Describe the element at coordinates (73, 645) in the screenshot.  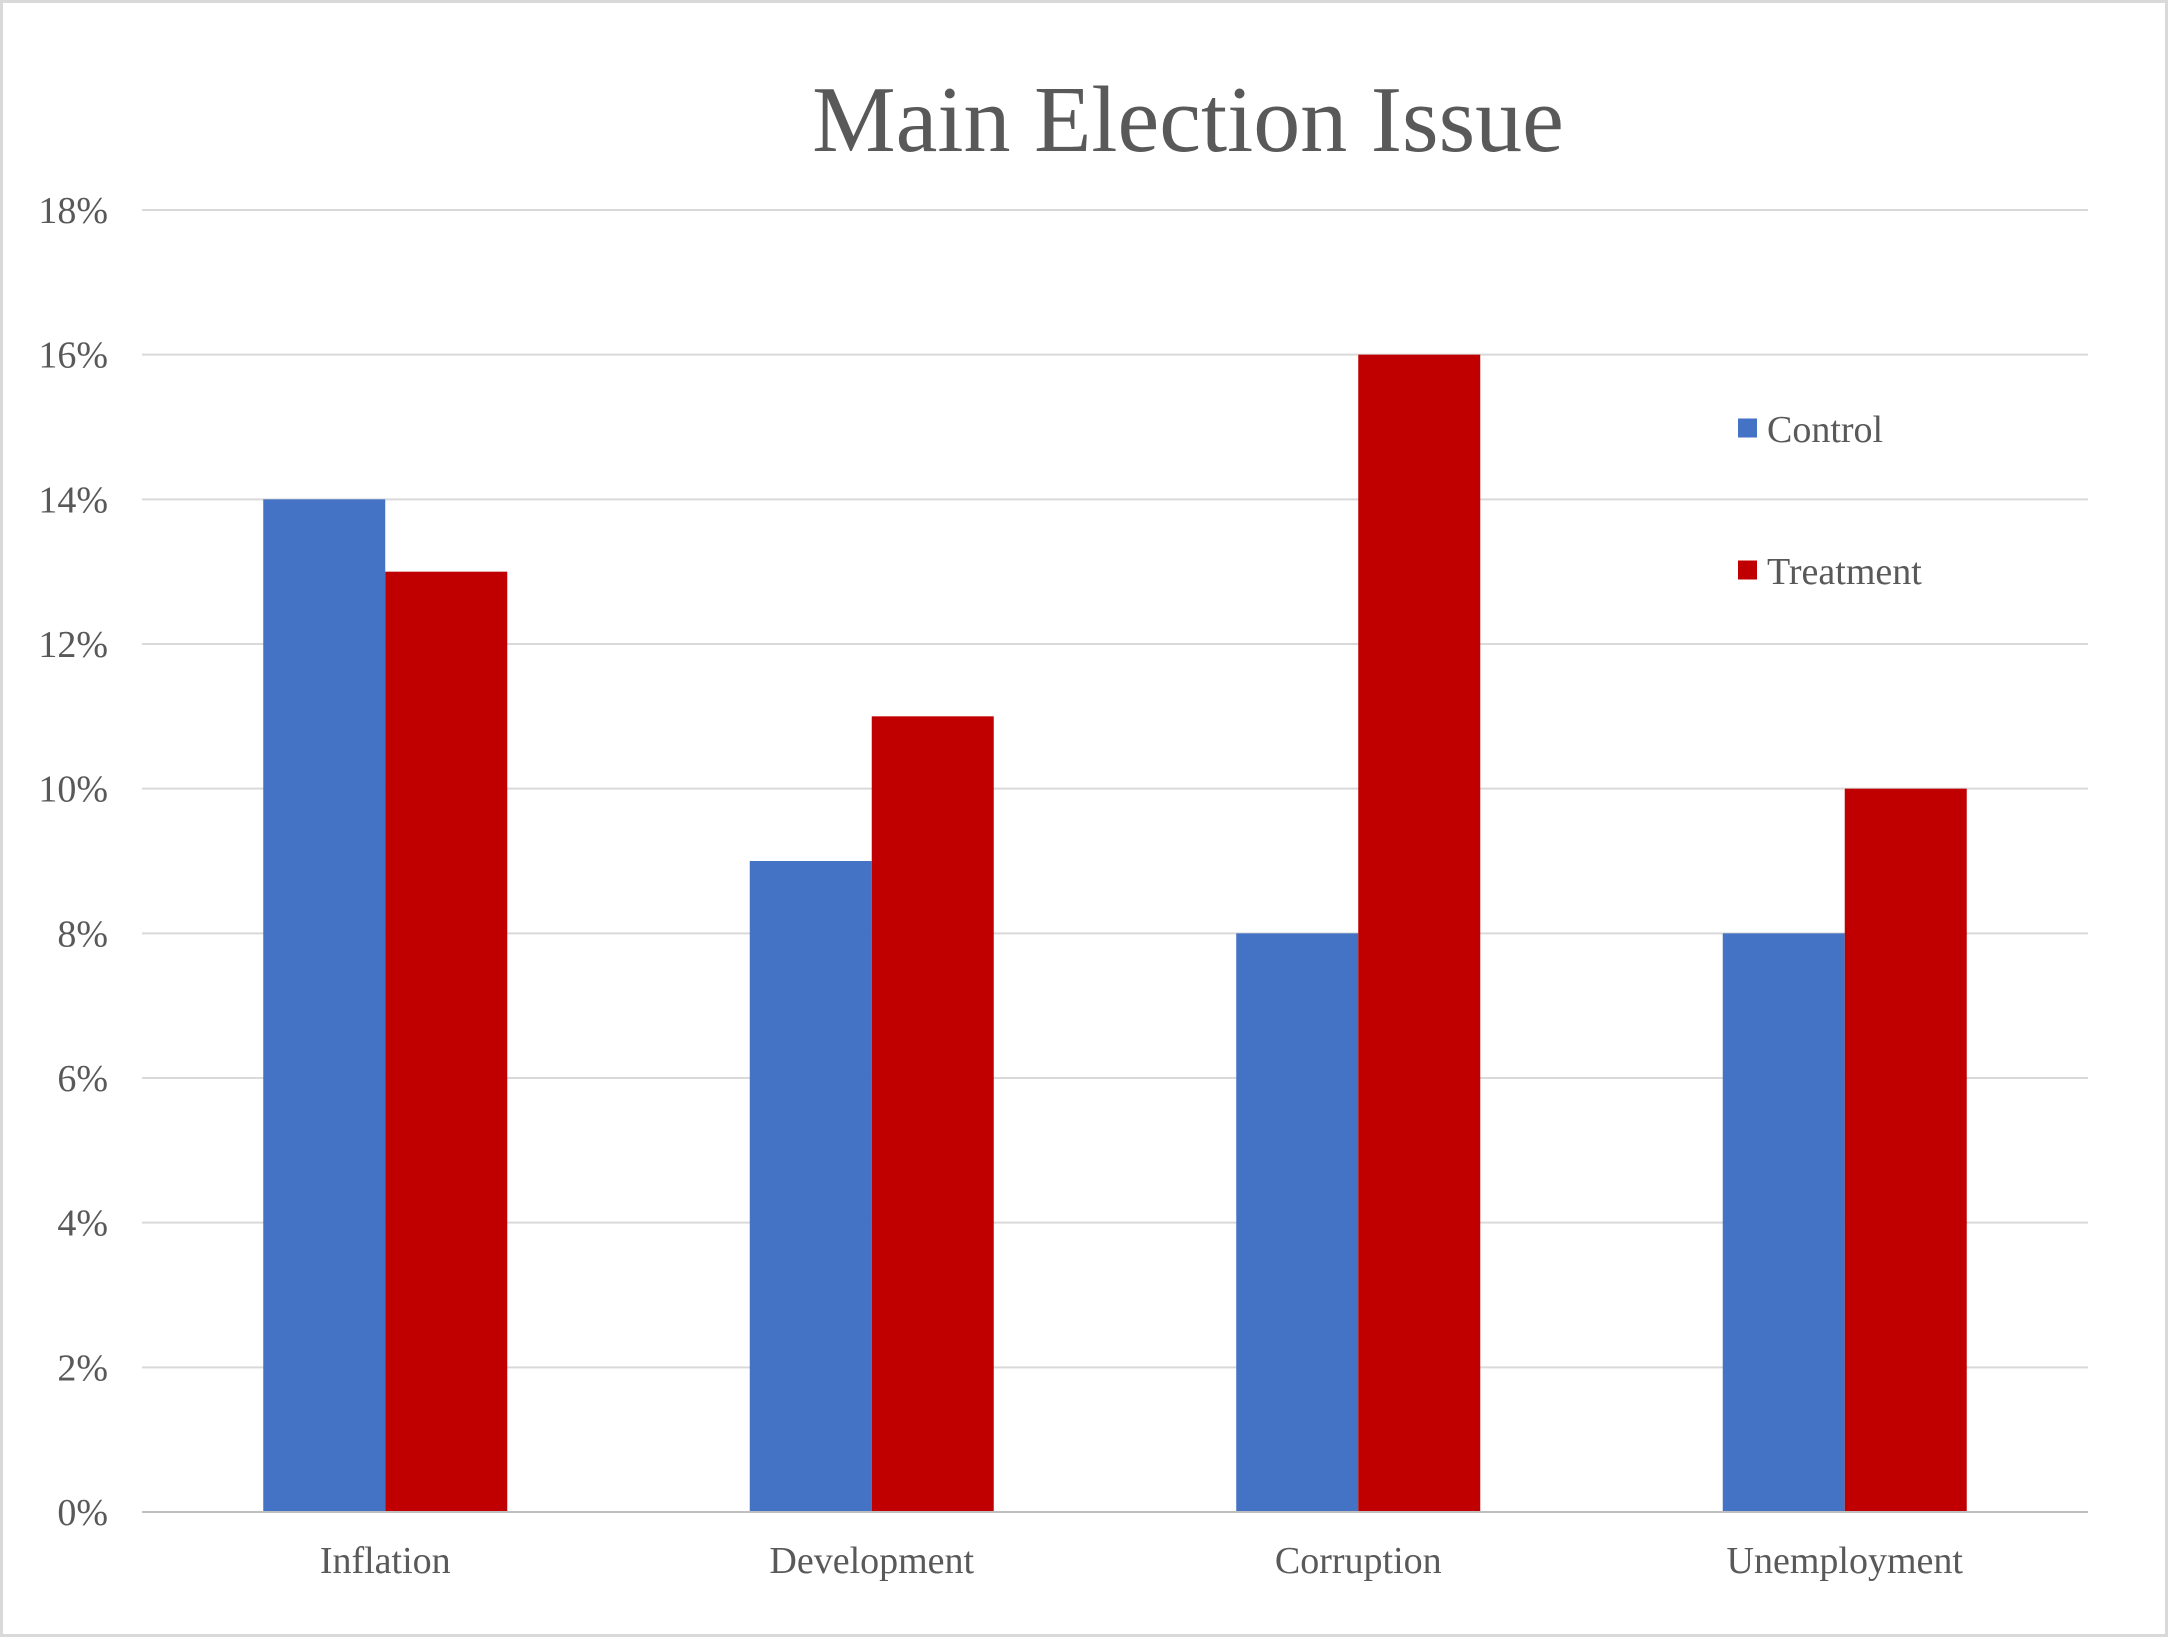
I see `y-tick-label: 12%` at that location.